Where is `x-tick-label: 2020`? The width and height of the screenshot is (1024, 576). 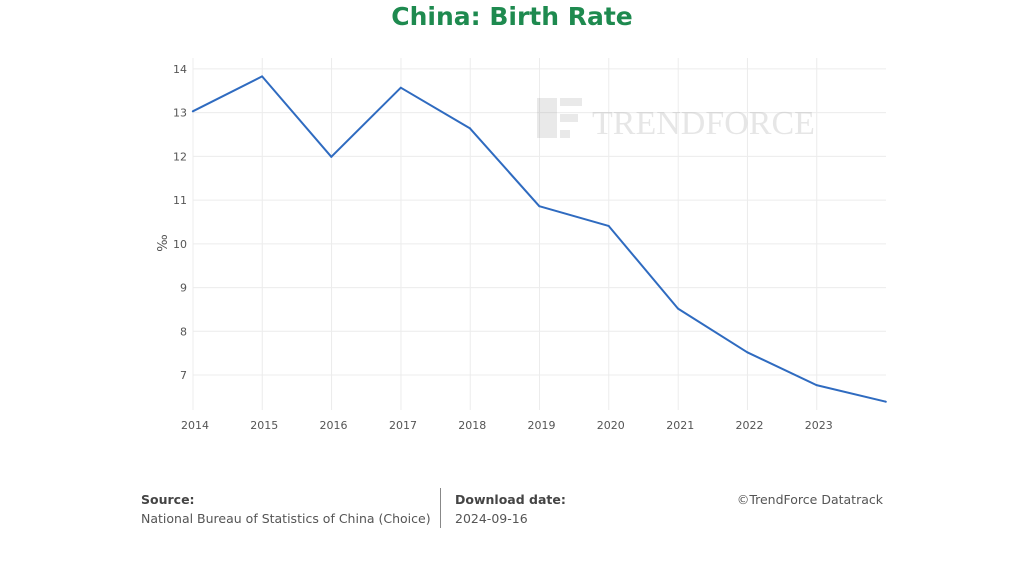
x-tick-label: 2020 is located at coordinates (611, 425).